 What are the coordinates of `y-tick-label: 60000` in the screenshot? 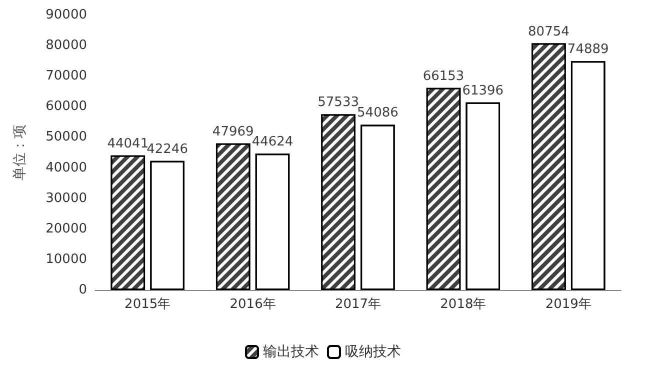 It's located at (66, 106).